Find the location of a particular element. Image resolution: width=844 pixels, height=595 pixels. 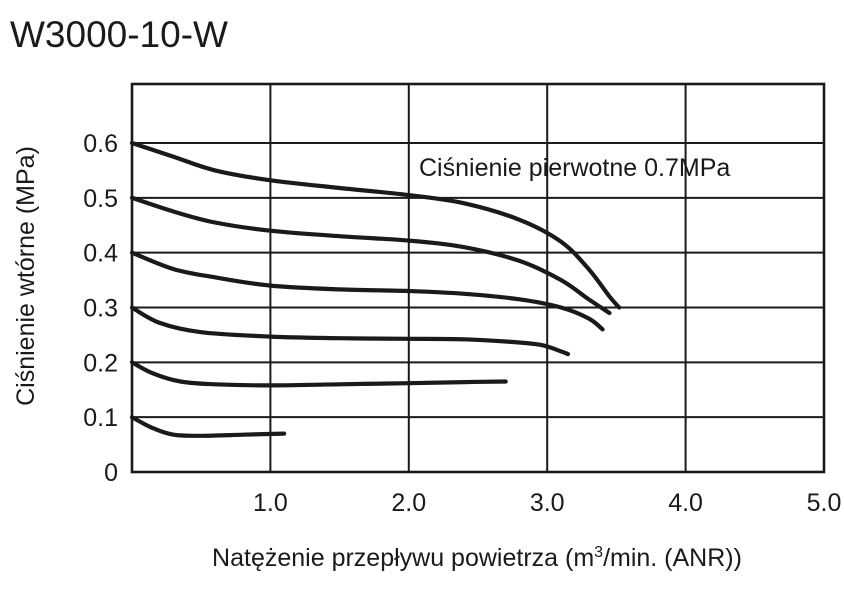

x-tick-label-3: 4.0 is located at coordinates (685, 503).